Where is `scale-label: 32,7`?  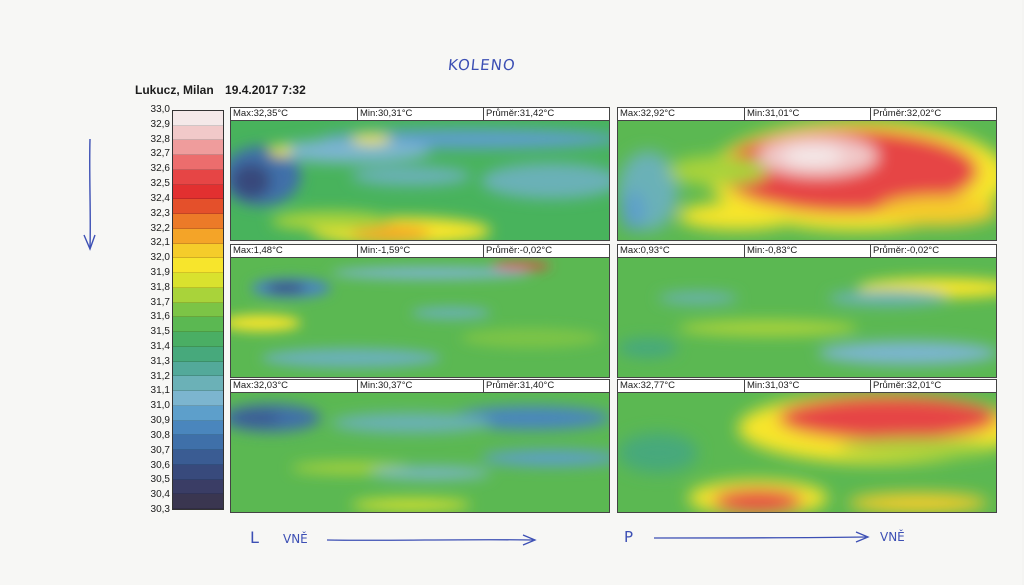
scale-label: 32,7 is located at coordinates (160, 154).